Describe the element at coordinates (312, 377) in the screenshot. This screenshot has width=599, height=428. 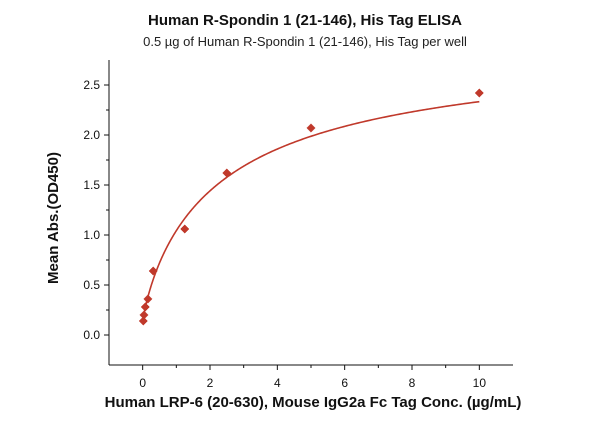
I see `x-ticks: 0 2 4 6 8 10` at that location.